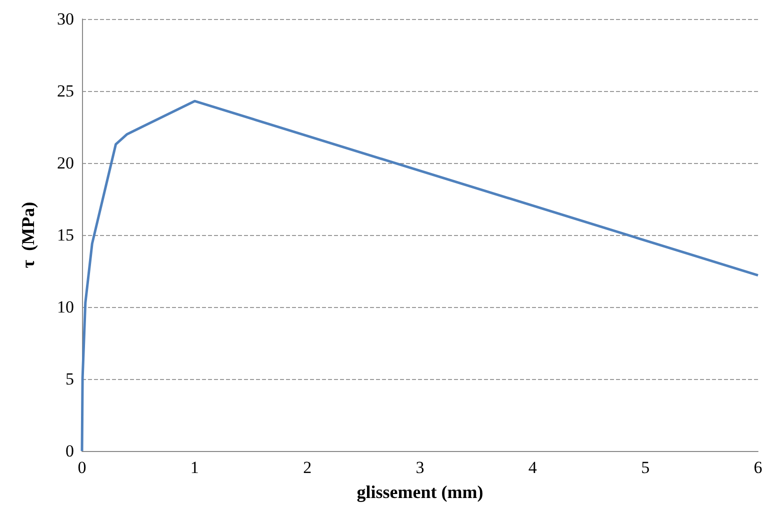 This screenshot has height=518, width=768. Describe the element at coordinates (65, 163) in the screenshot. I see `y-tick-label: 20` at that location.